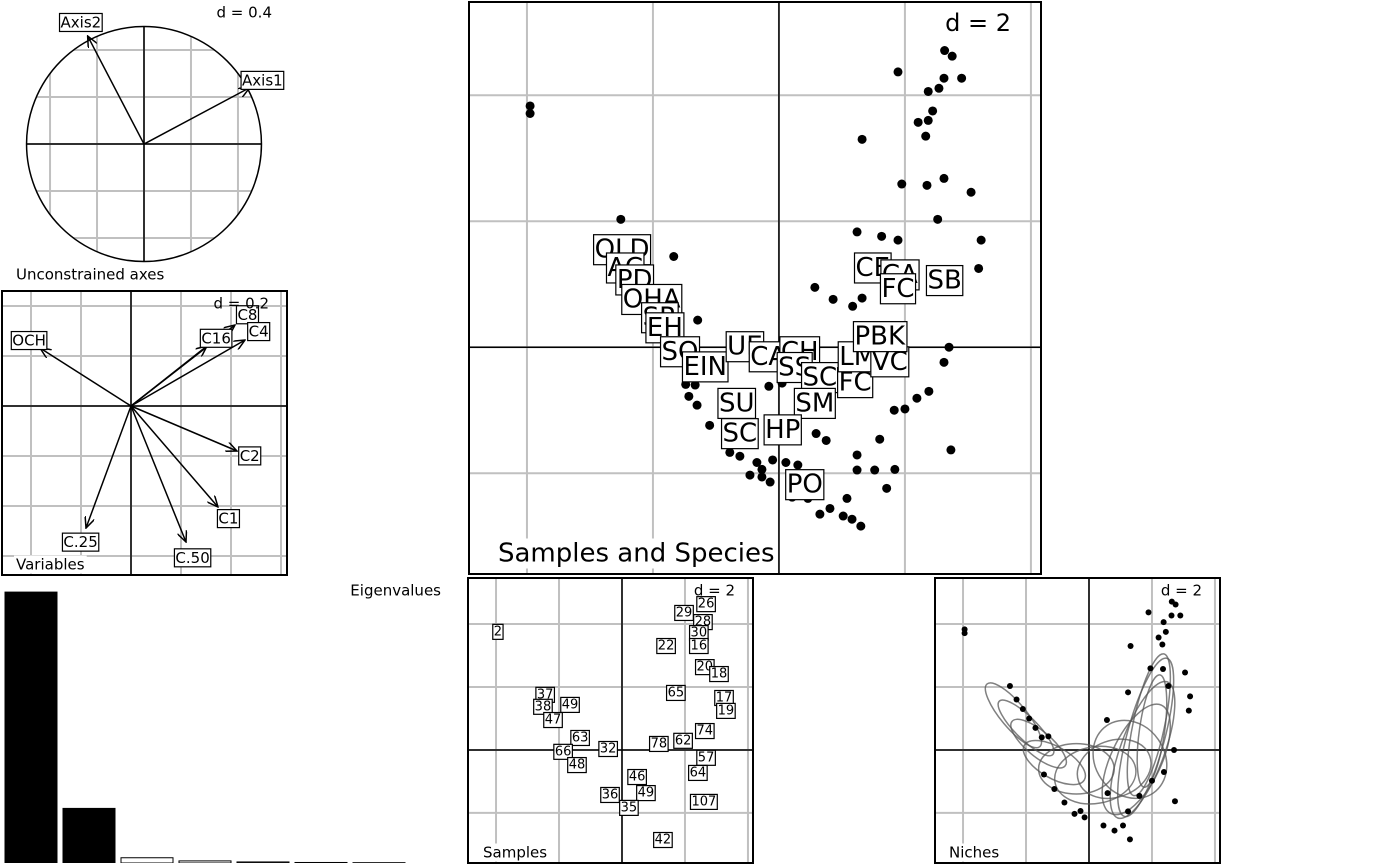  I want to click on label-box: 66, so click(563, 751).